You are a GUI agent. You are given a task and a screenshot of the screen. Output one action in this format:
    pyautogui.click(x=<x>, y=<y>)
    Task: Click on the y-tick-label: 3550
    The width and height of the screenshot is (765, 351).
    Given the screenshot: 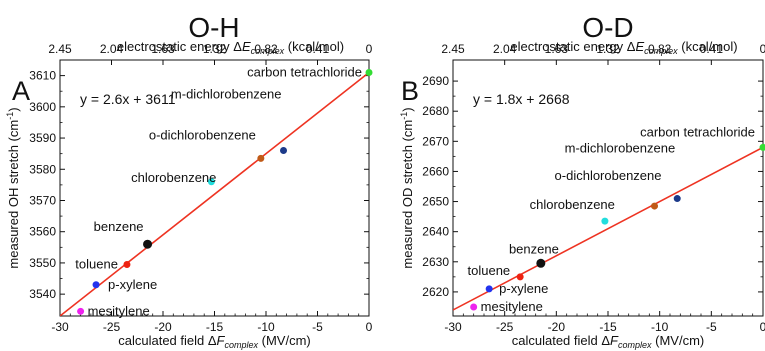 What is the action you would take?
    pyautogui.click(x=42, y=263)
    